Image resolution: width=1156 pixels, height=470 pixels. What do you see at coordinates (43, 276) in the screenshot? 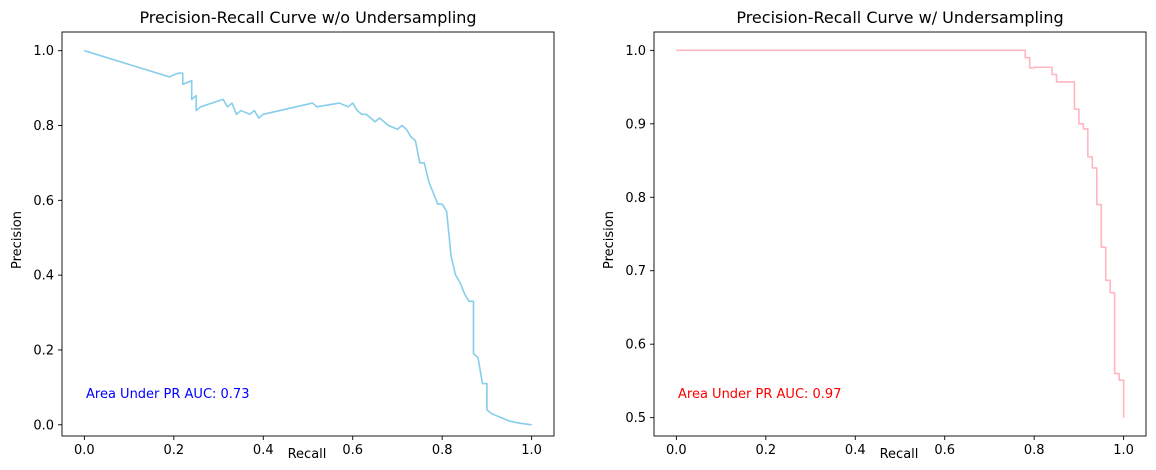
I see `y-tick-label: 0.4` at bounding box center [43, 276].